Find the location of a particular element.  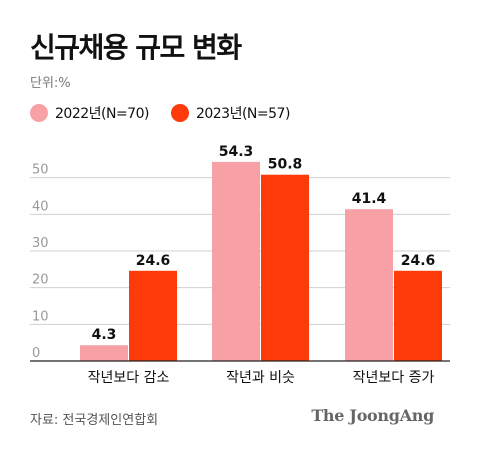

legend-swatch-2022 is located at coordinates (39, 113).